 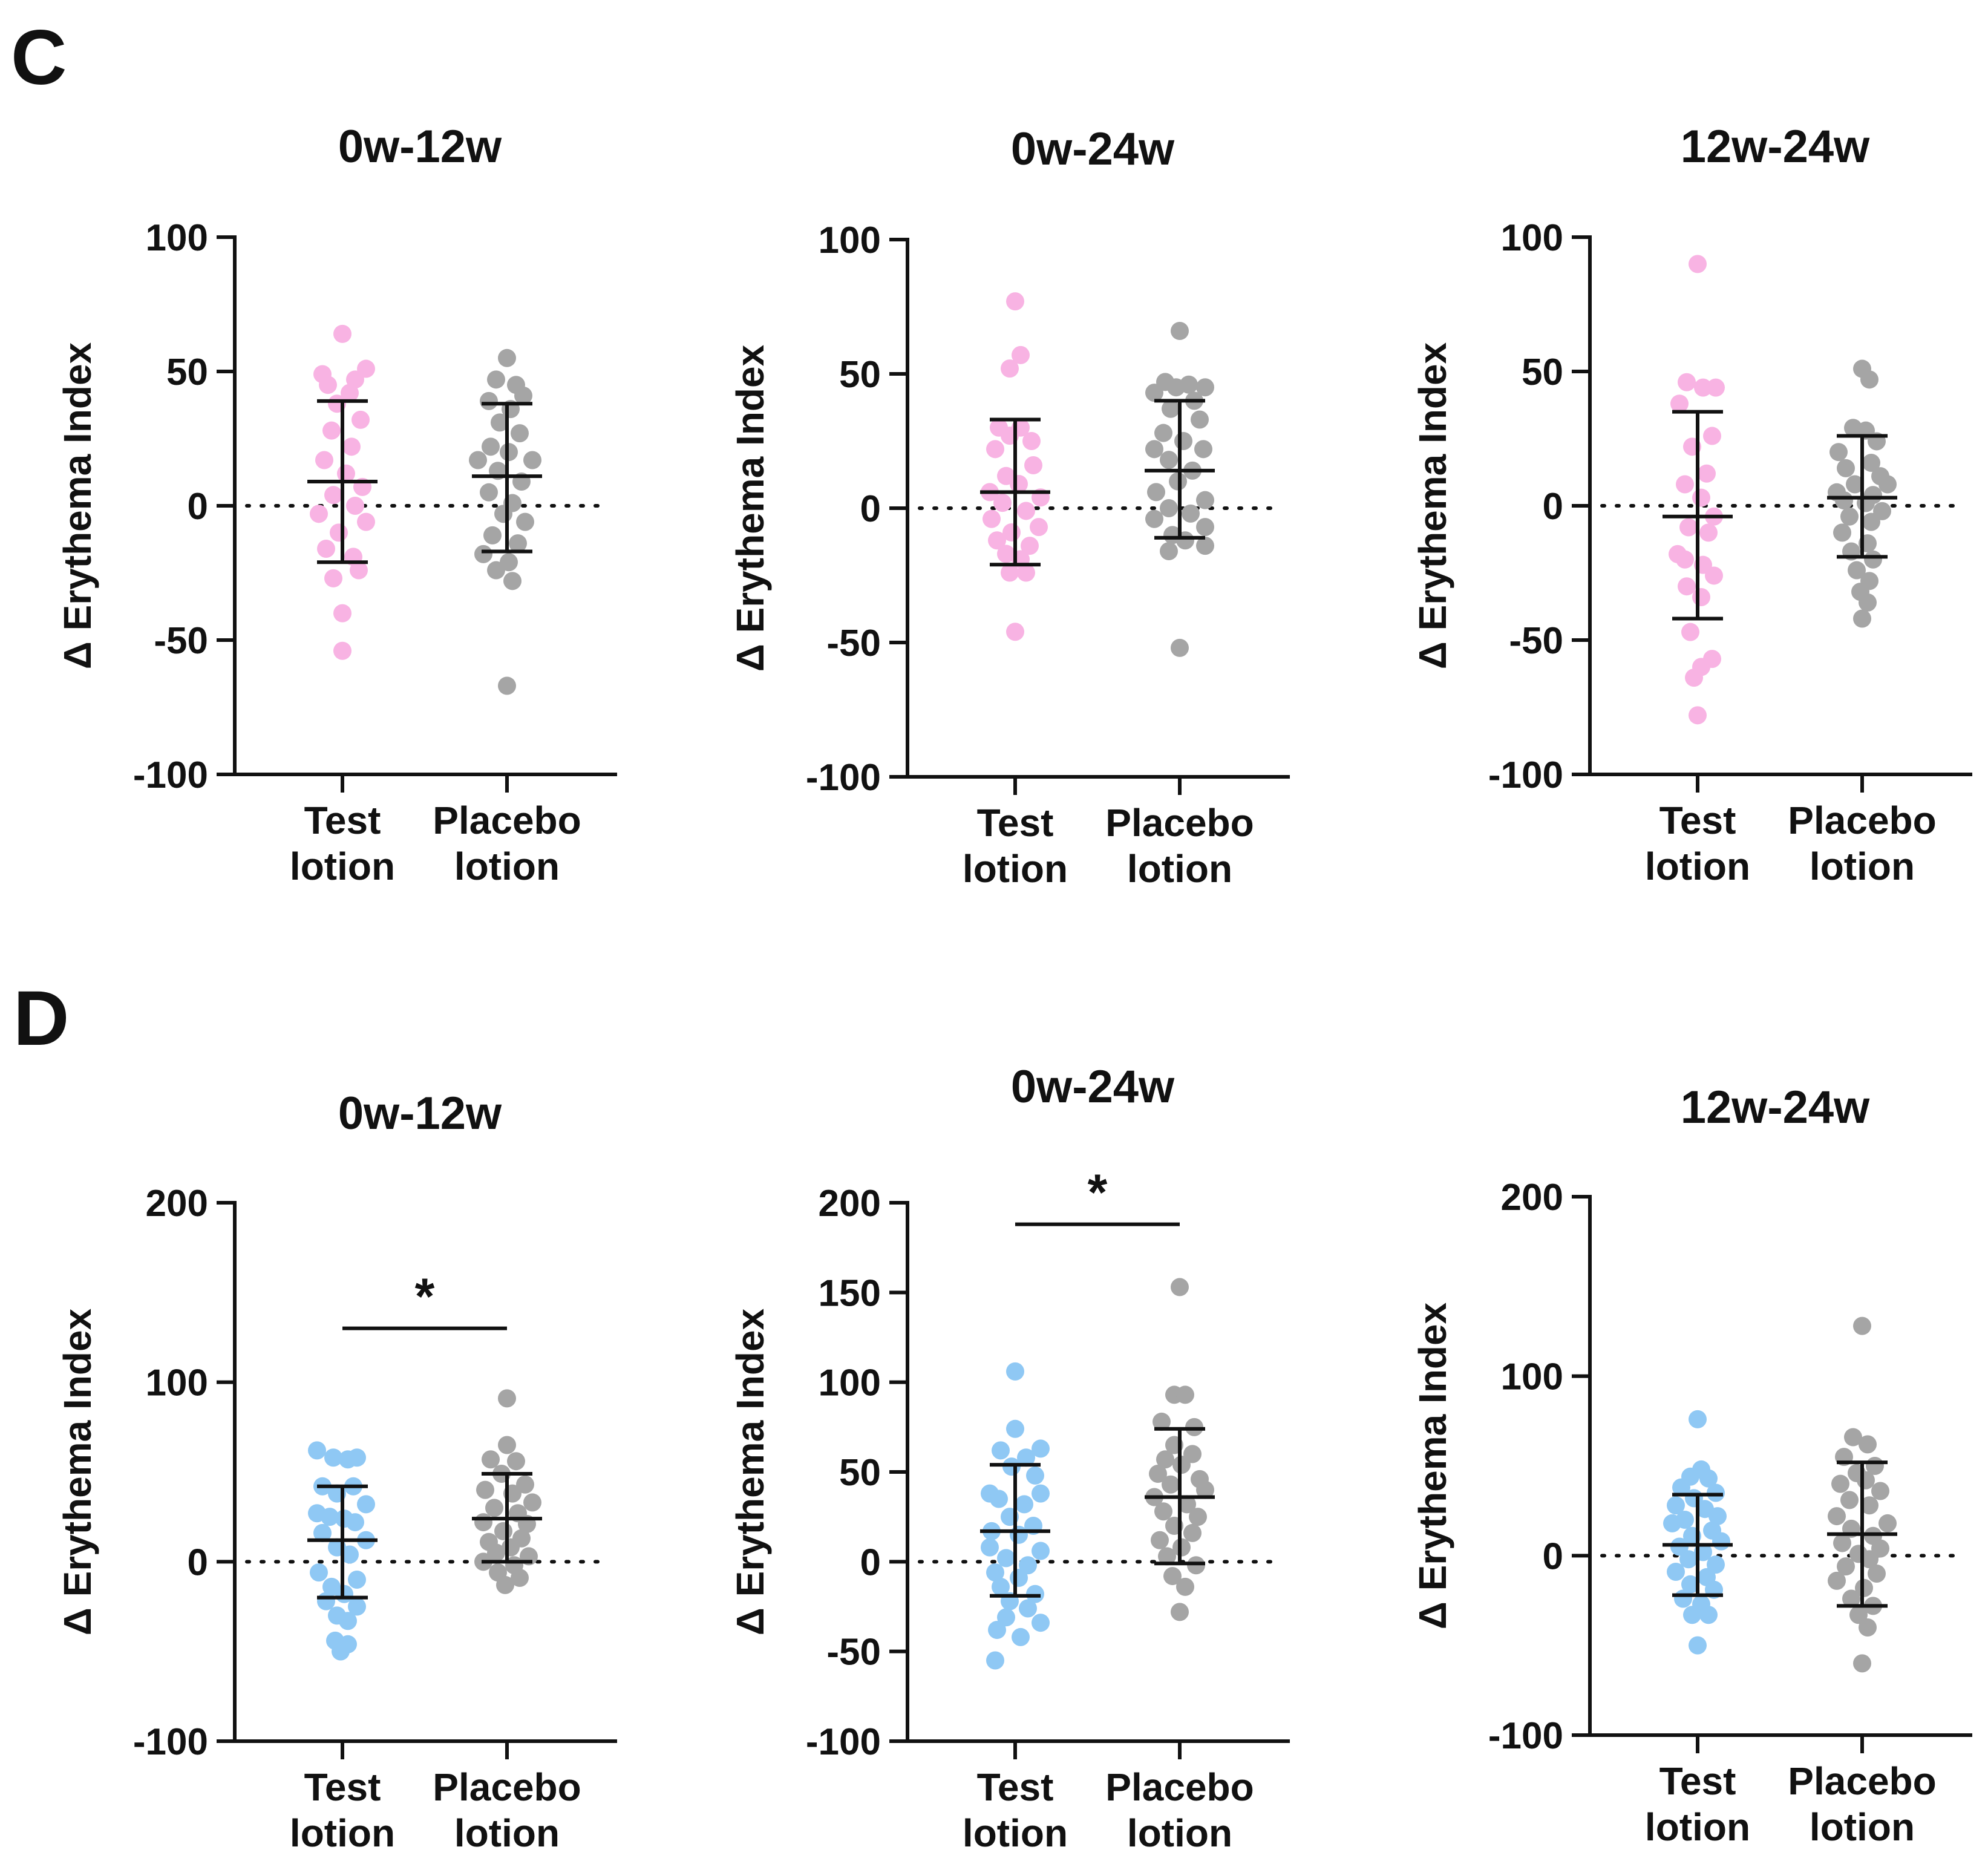 What do you see at coordinates (1553, 507) in the screenshot?
I see `y-tick-label: 0` at bounding box center [1553, 507].